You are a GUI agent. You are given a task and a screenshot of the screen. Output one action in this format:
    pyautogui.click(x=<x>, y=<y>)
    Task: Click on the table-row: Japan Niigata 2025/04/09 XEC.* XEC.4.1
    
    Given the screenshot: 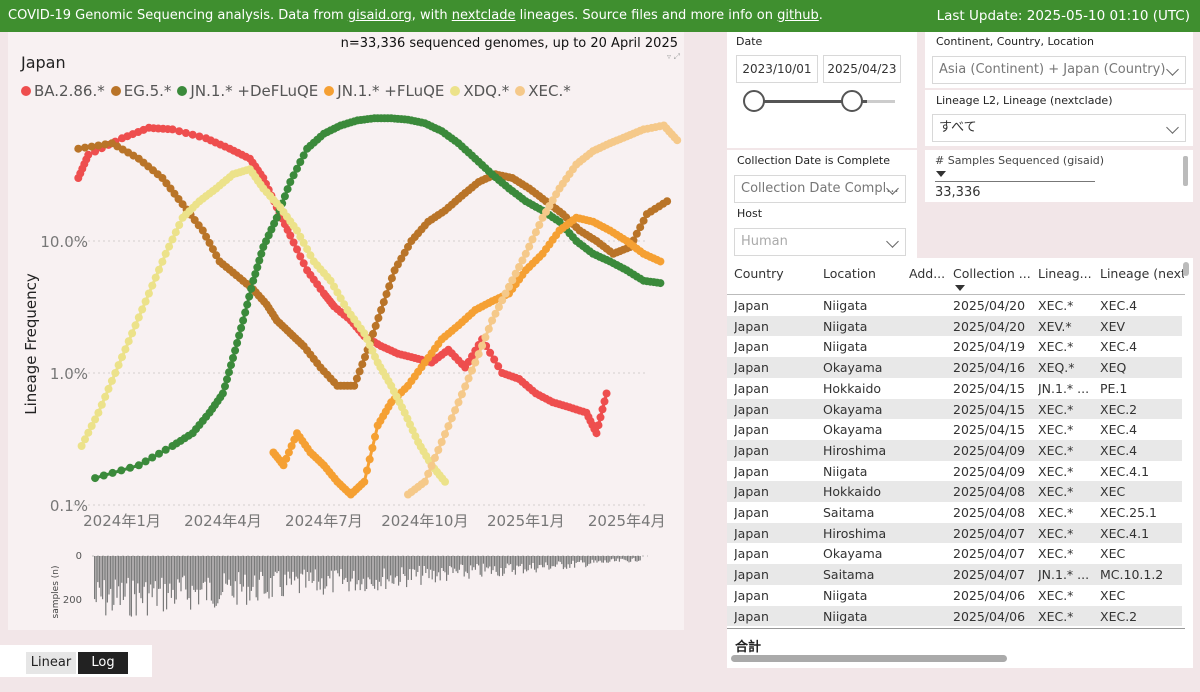 What is the action you would take?
    pyautogui.click(x=954, y=471)
    